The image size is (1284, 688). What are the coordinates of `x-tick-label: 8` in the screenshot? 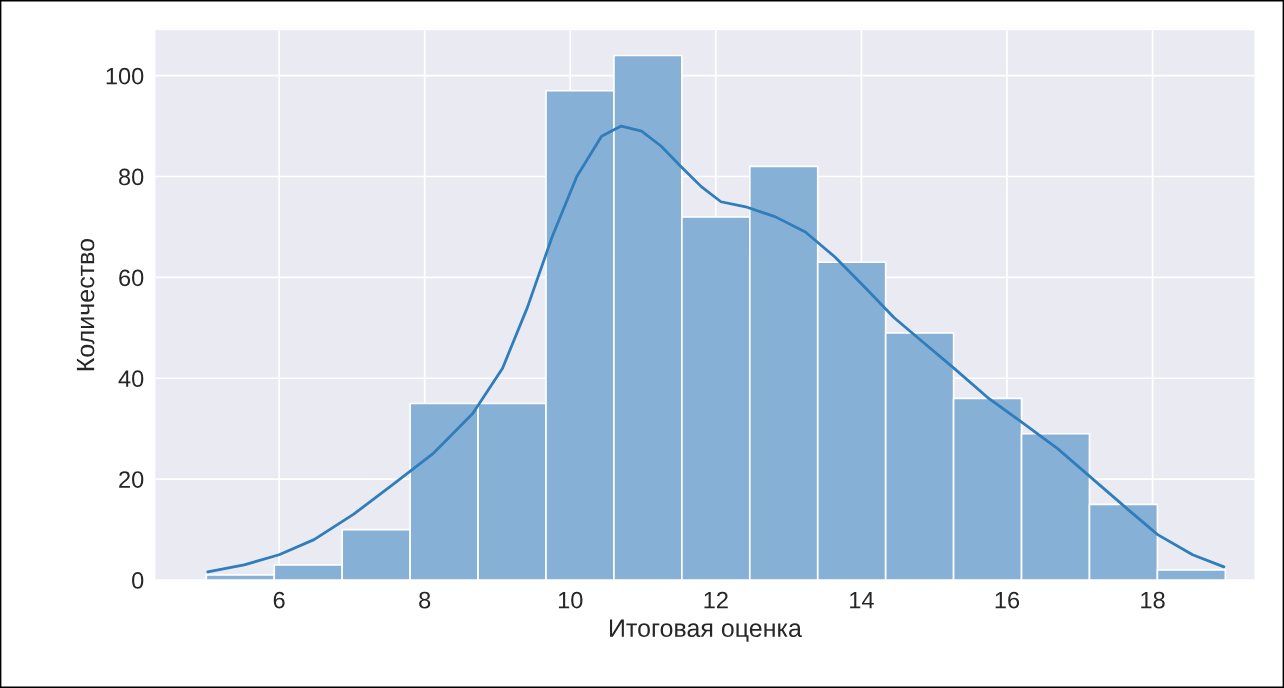 It's located at (425, 600).